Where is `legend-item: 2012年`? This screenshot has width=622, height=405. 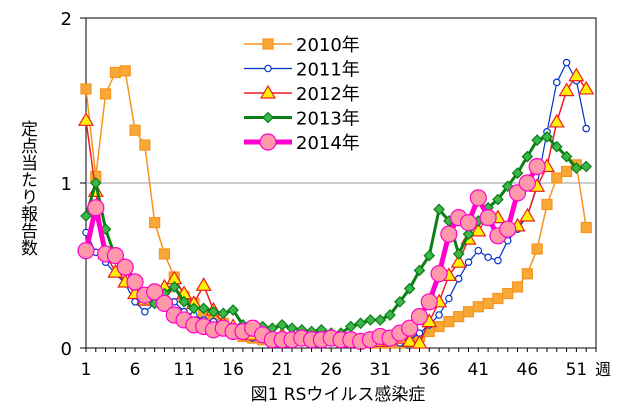 legend-item: 2012年 is located at coordinates (302, 94).